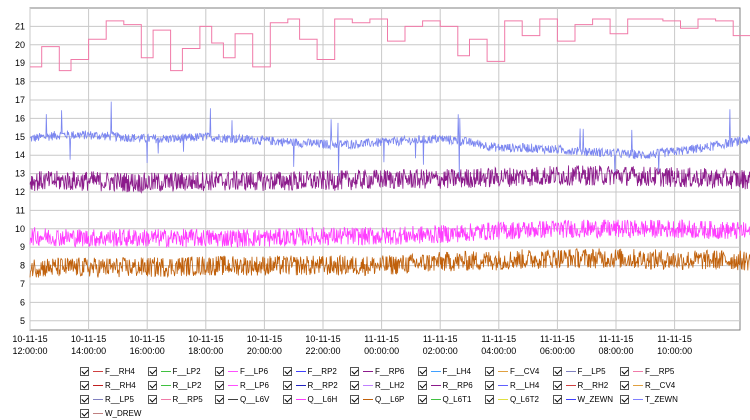 The image size is (750, 420). What do you see at coordinates (377, 371) in the screenshot?
I see `legend-item: F__RP6` at bounding box center [377, 371].